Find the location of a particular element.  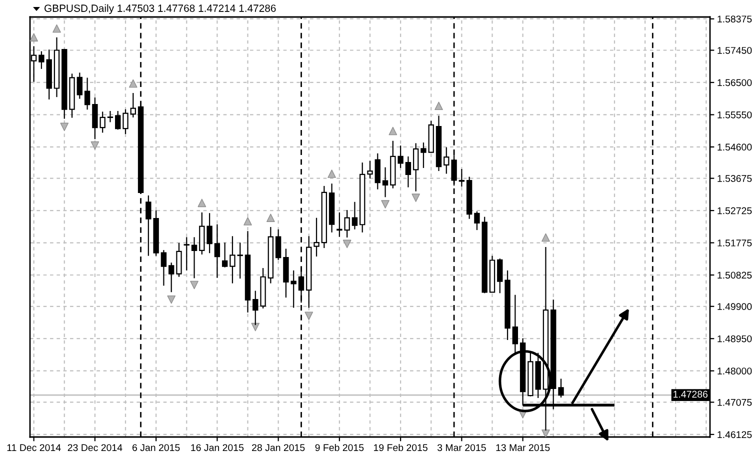

x-tick-label: 28 Jan 2015 is located at coordinates (278, 448).